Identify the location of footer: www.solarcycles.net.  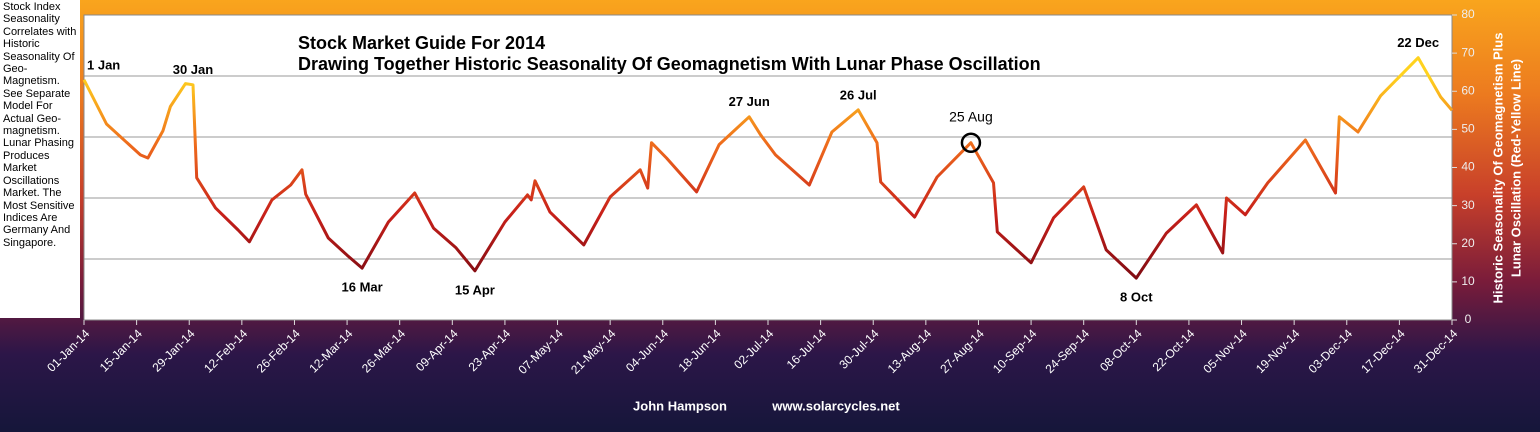
(835, 405).